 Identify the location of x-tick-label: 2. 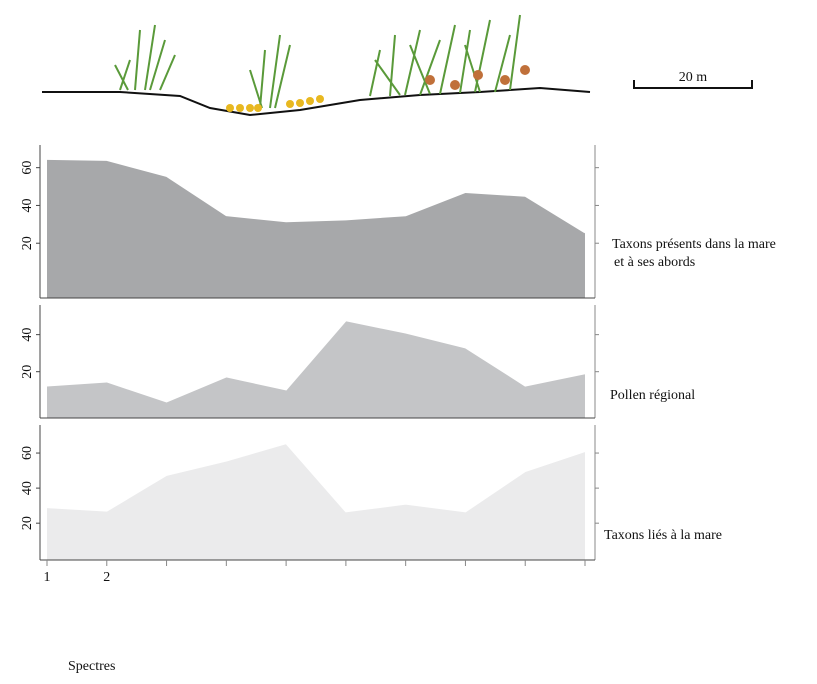
(106, 577).